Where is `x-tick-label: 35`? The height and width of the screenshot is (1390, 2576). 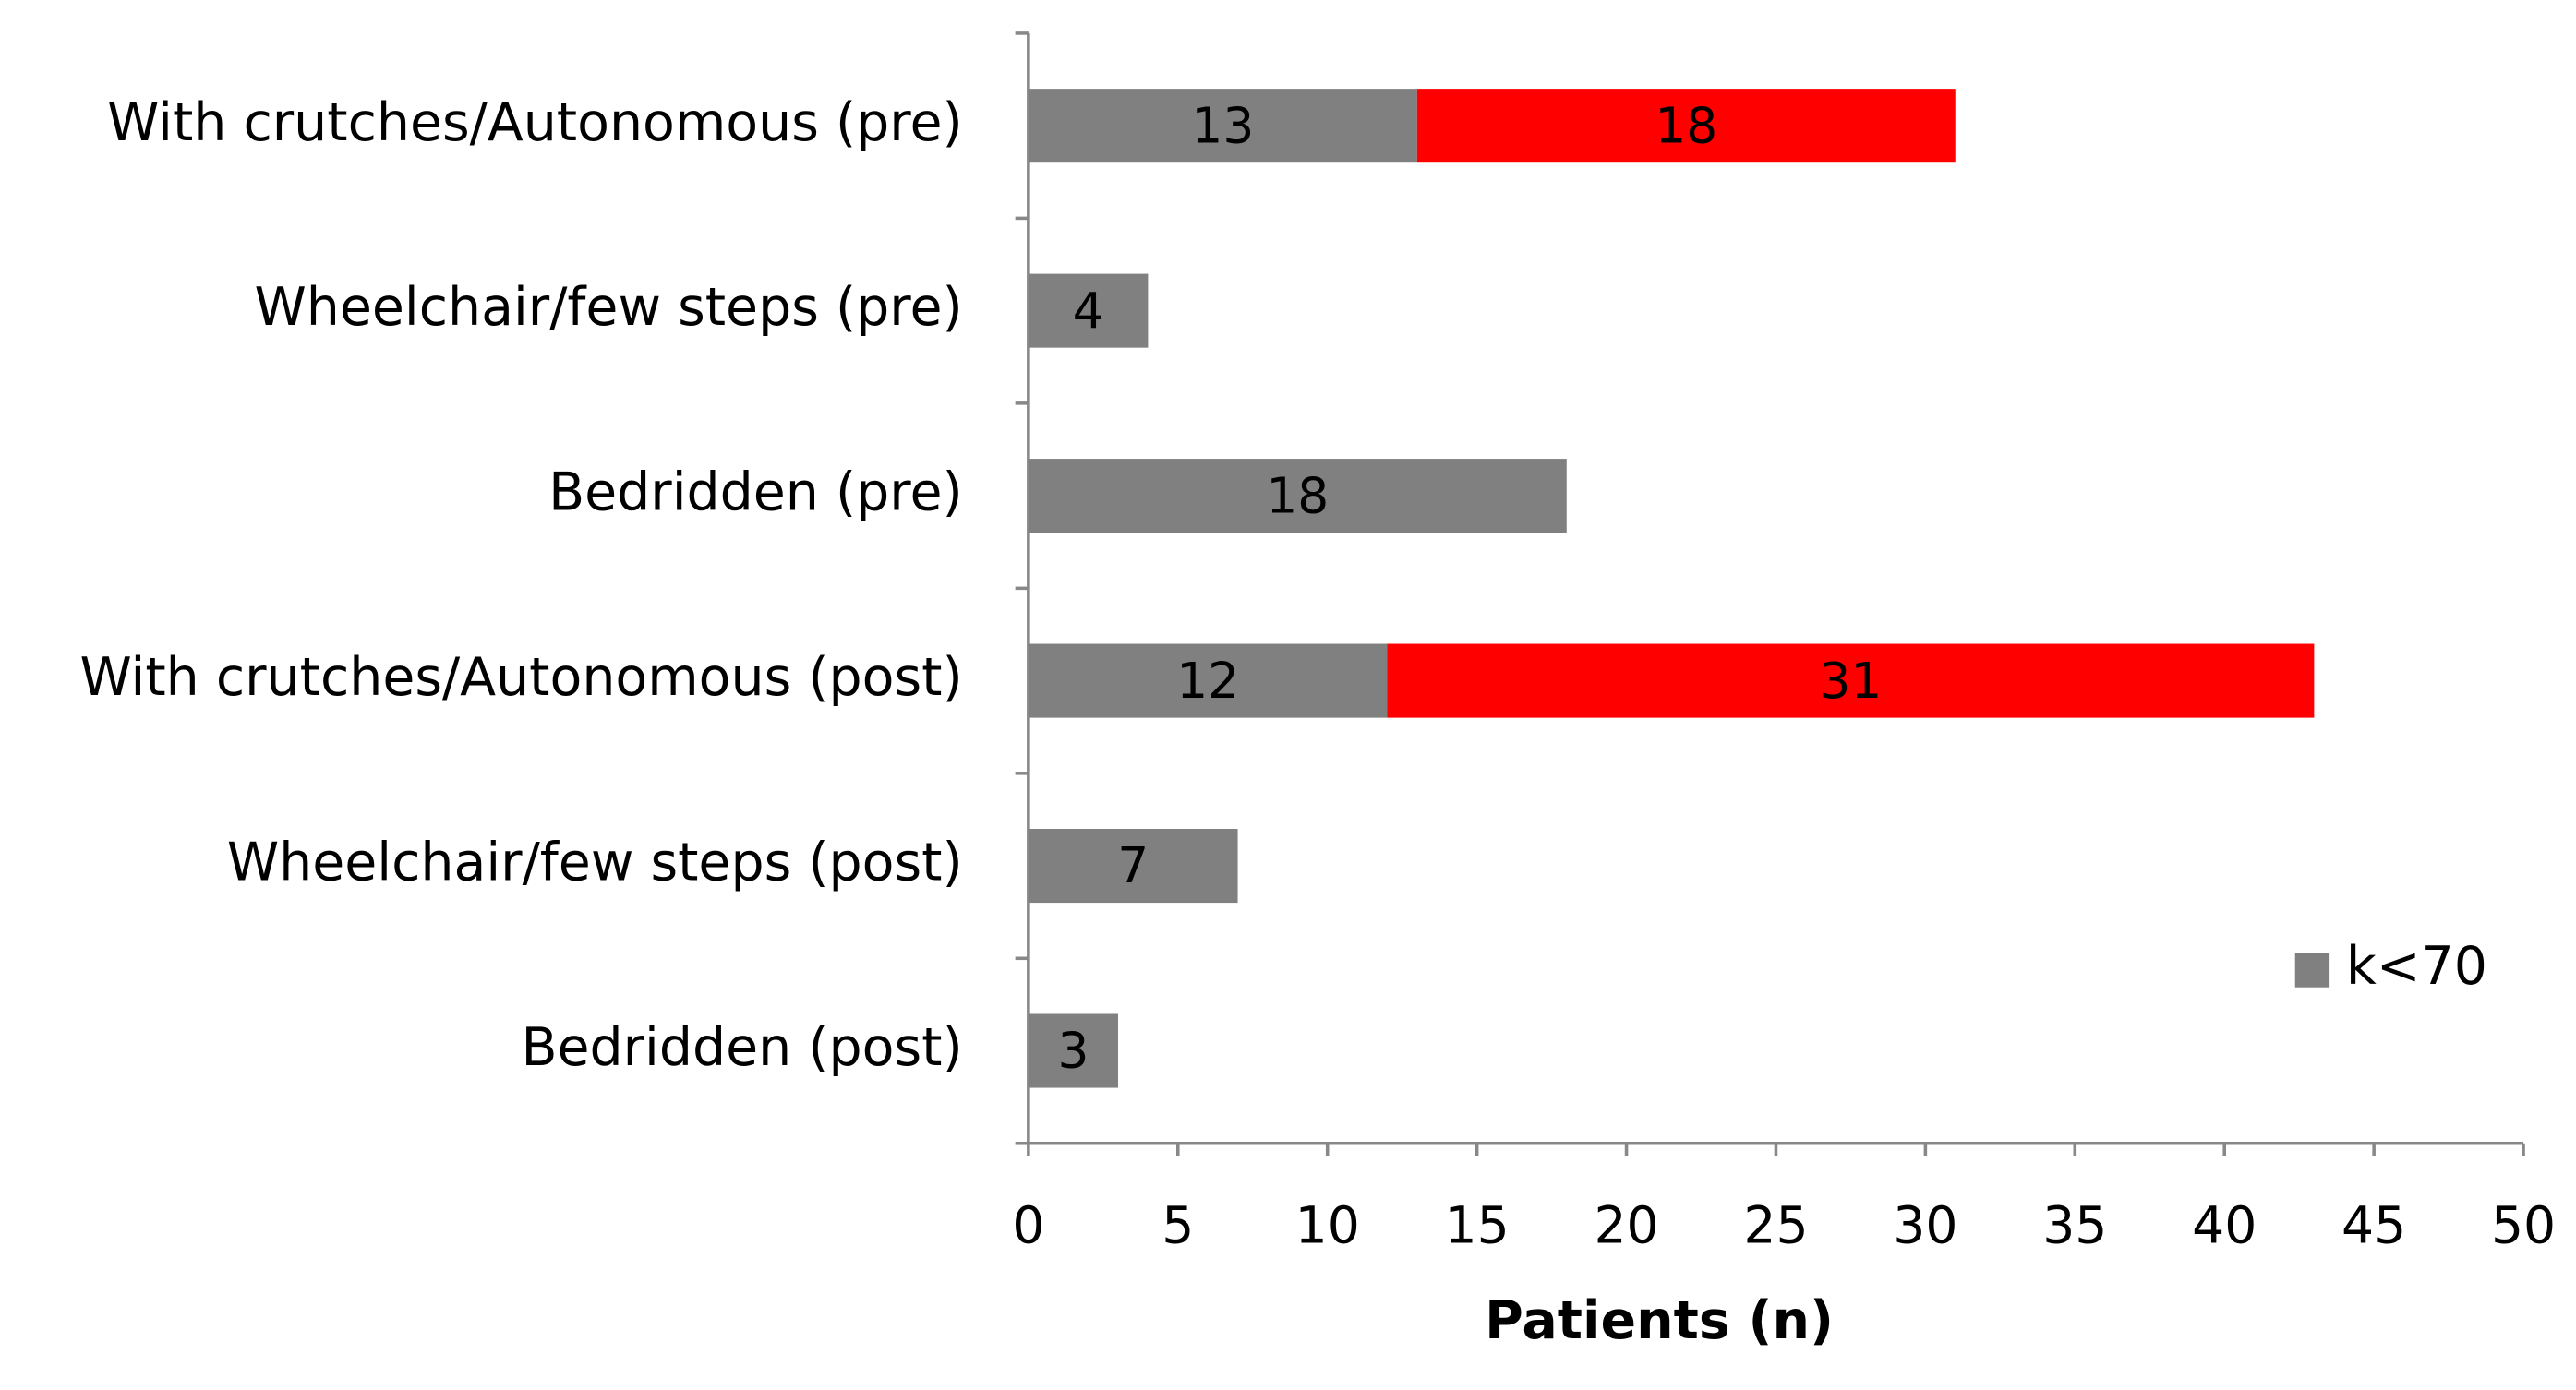
x-tick-label: 35 is located at coordinates (2074, 1225).